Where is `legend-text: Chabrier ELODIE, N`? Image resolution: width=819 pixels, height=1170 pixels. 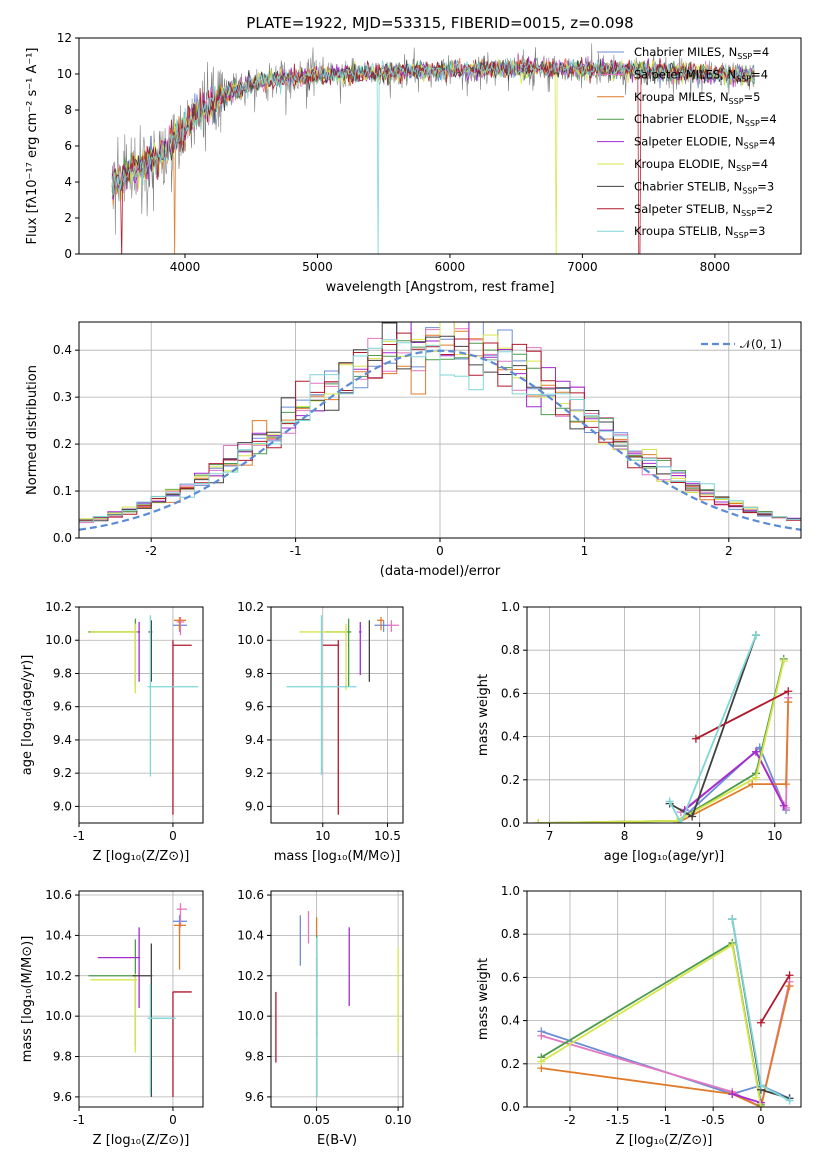 legend-text: Chabrier ELODIE, N is located at coordinates (689, 119).